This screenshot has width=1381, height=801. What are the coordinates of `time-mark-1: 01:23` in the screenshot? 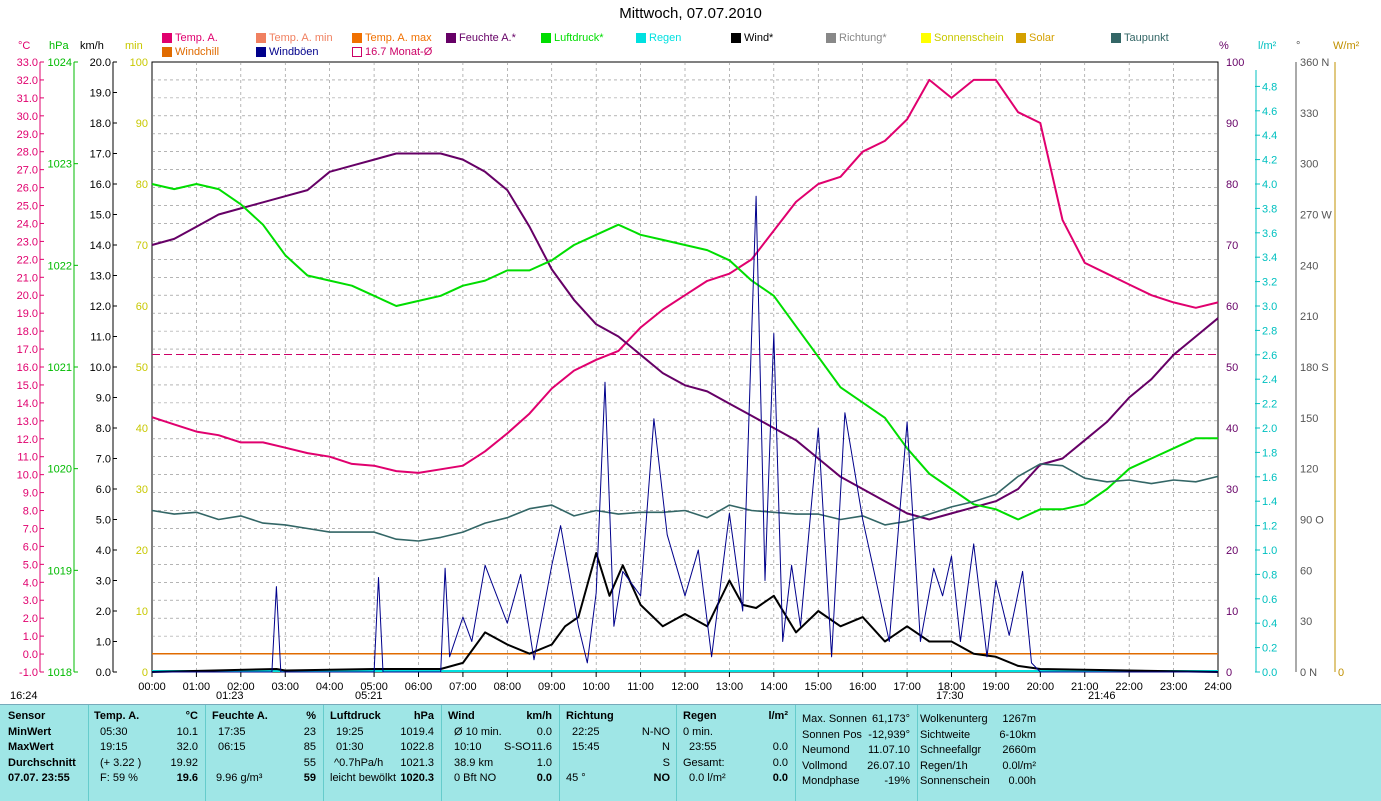 It's located at (230, 696).